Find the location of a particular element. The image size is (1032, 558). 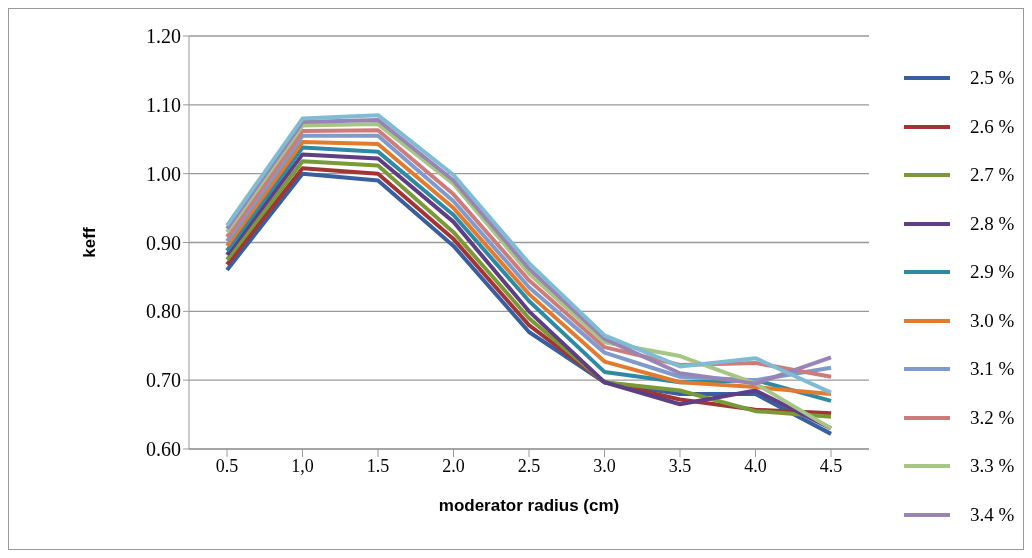

legend-label: 3.1 % is located at coordinates (992, 369).